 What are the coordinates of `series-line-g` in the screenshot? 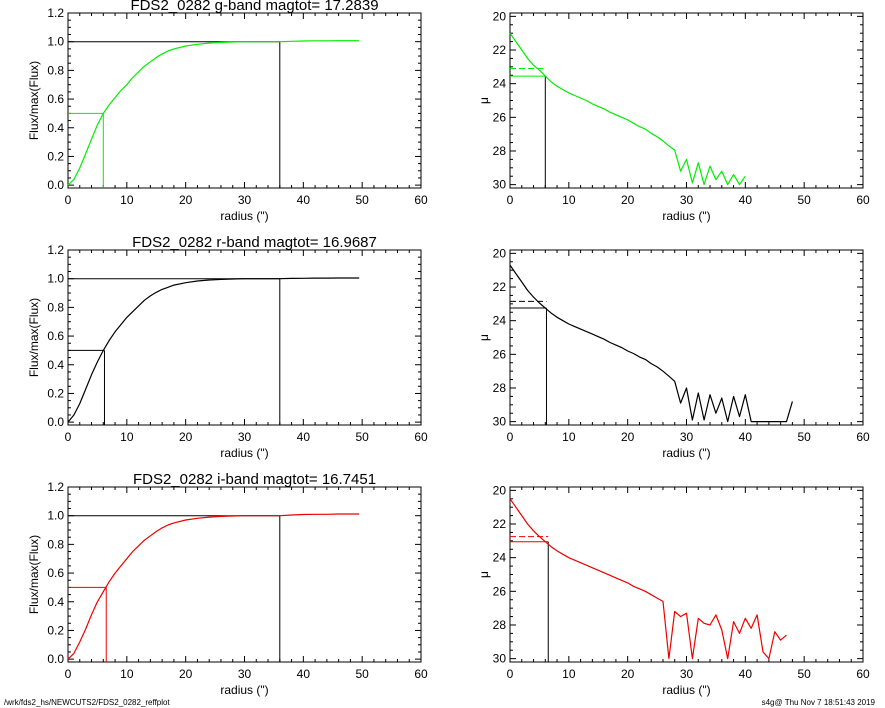 It's located at (213, 113).